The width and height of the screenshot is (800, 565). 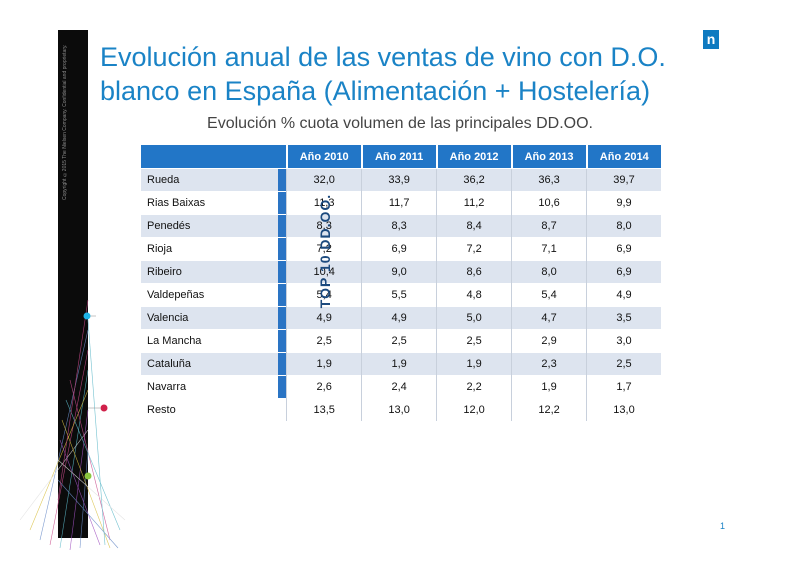 What do you see at coordinates (474, 409) in the screenshot?
I see `cell-value: 12,0` at bounding box center [474, 409].